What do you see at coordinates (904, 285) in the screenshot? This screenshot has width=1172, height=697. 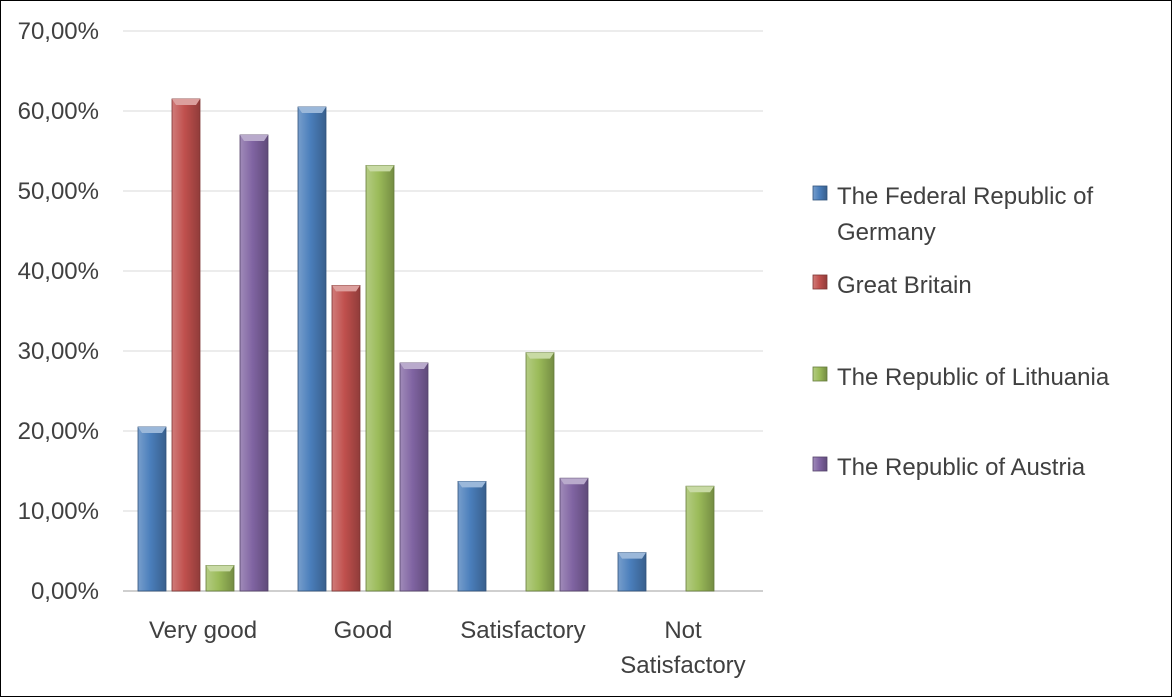 I see `legend-label: Great Britain` at bounding box center [904, 285].